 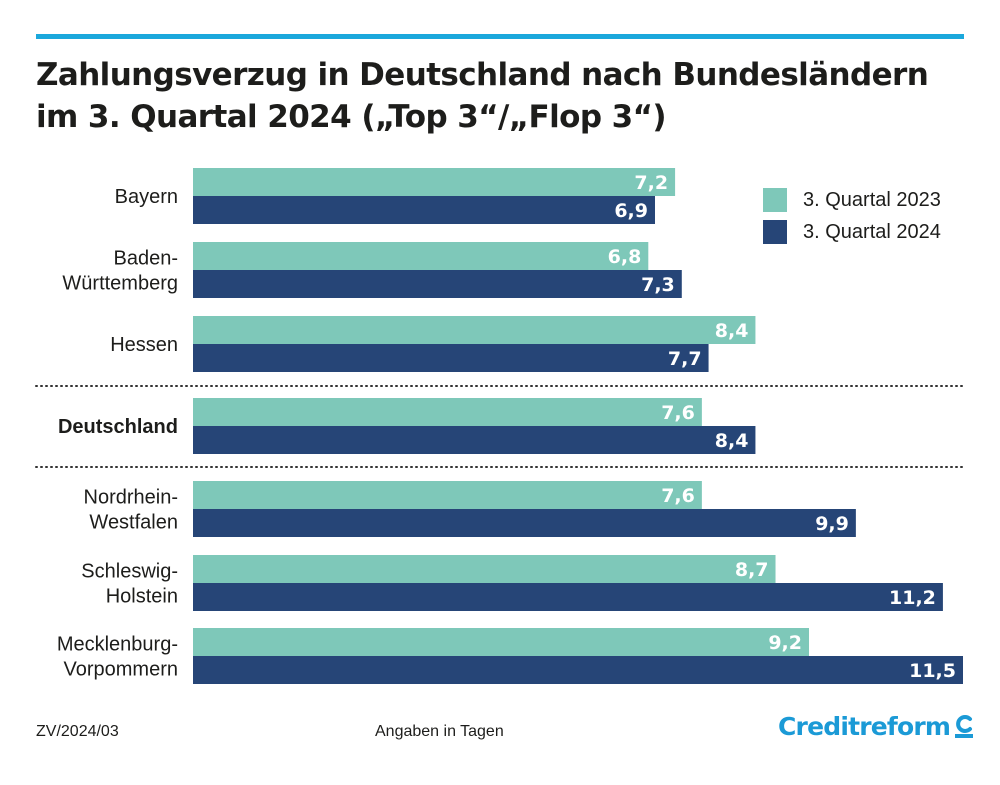 I want to click on bar-group-3: Deutschland 7,6 8,4, so click(x=407, y=426).